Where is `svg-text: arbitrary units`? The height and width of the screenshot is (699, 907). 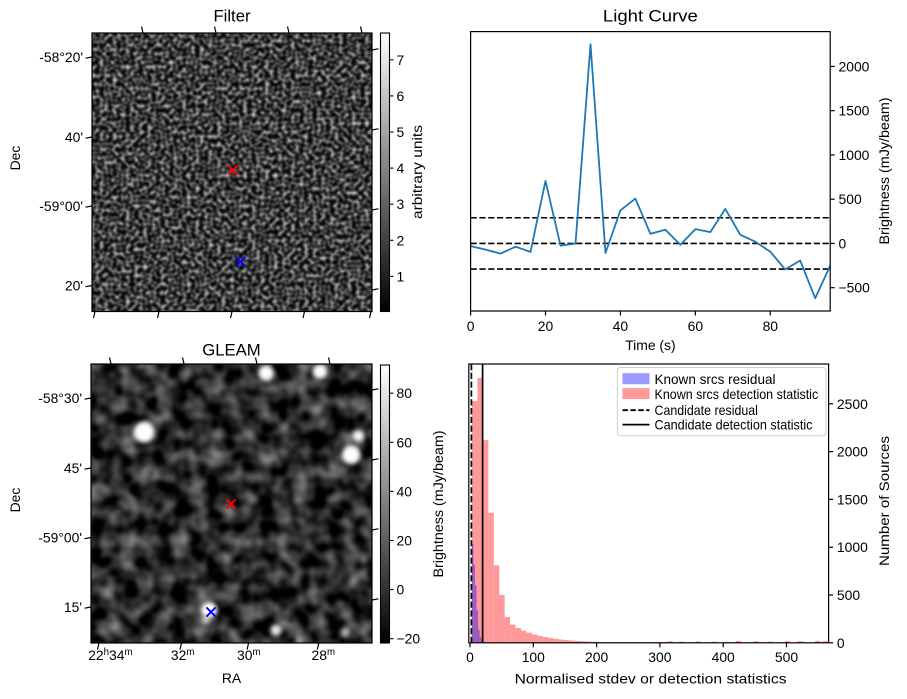 svg-text: arbitrary units is located at coordinates (417, 172).